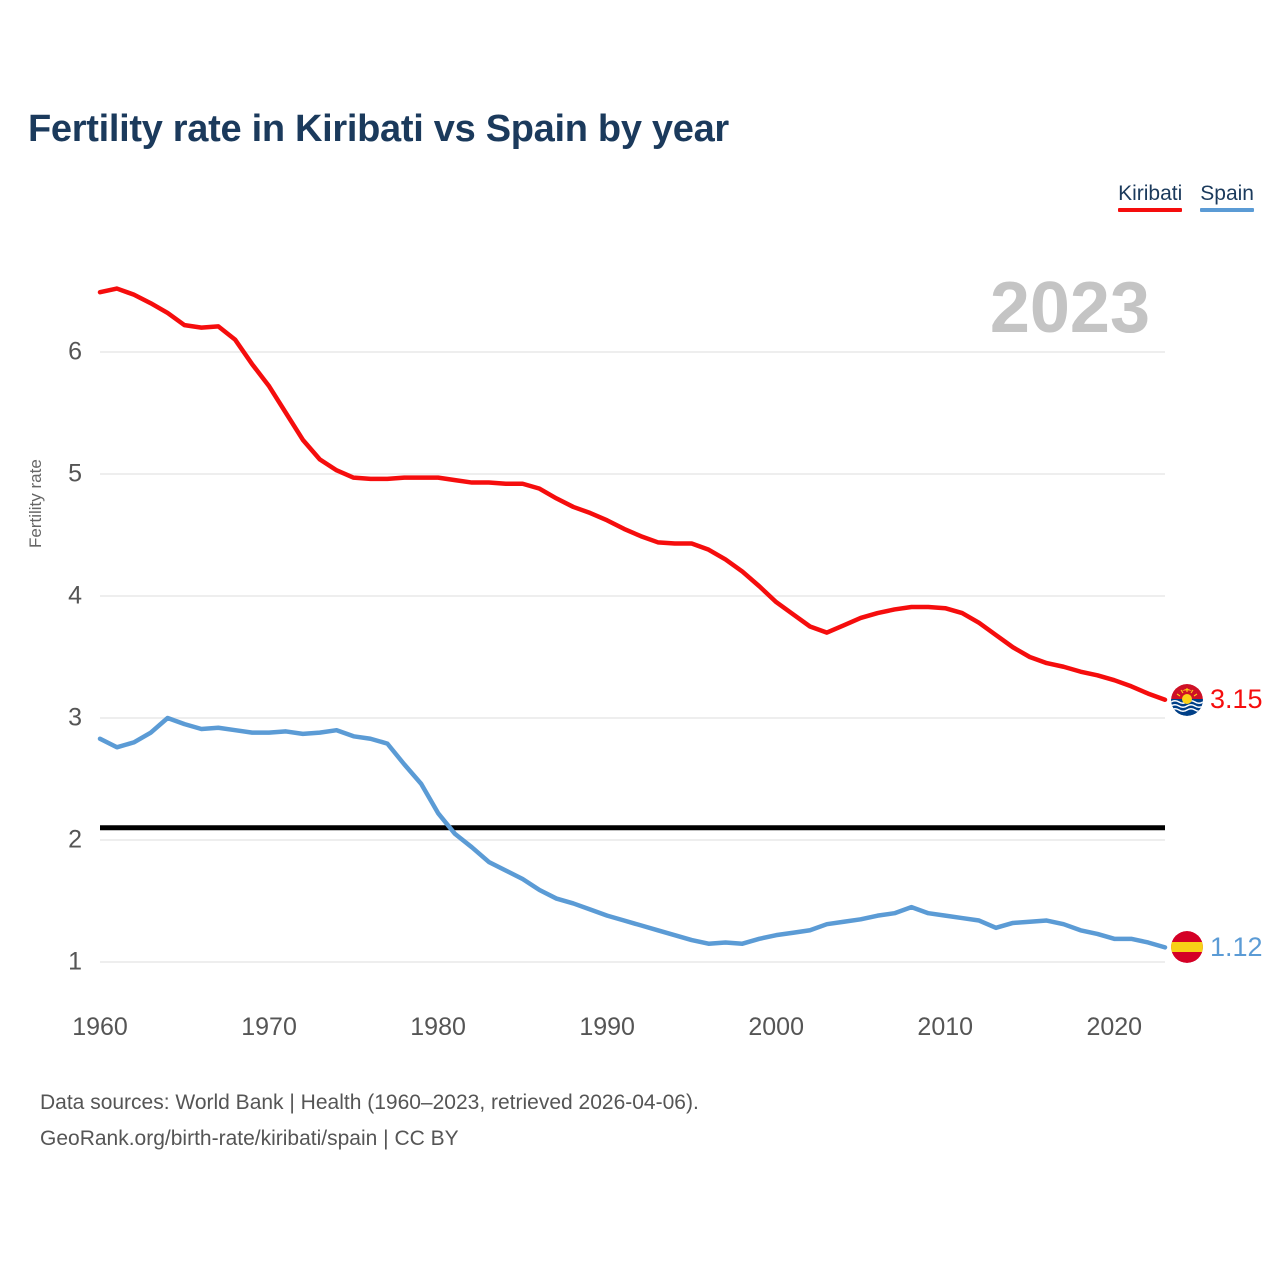 The image size is (1280, 1280). Describe the element at coordinates (607, 1027) in the screenshot. I see `x-axis-tick-1990: 1990` at that location.